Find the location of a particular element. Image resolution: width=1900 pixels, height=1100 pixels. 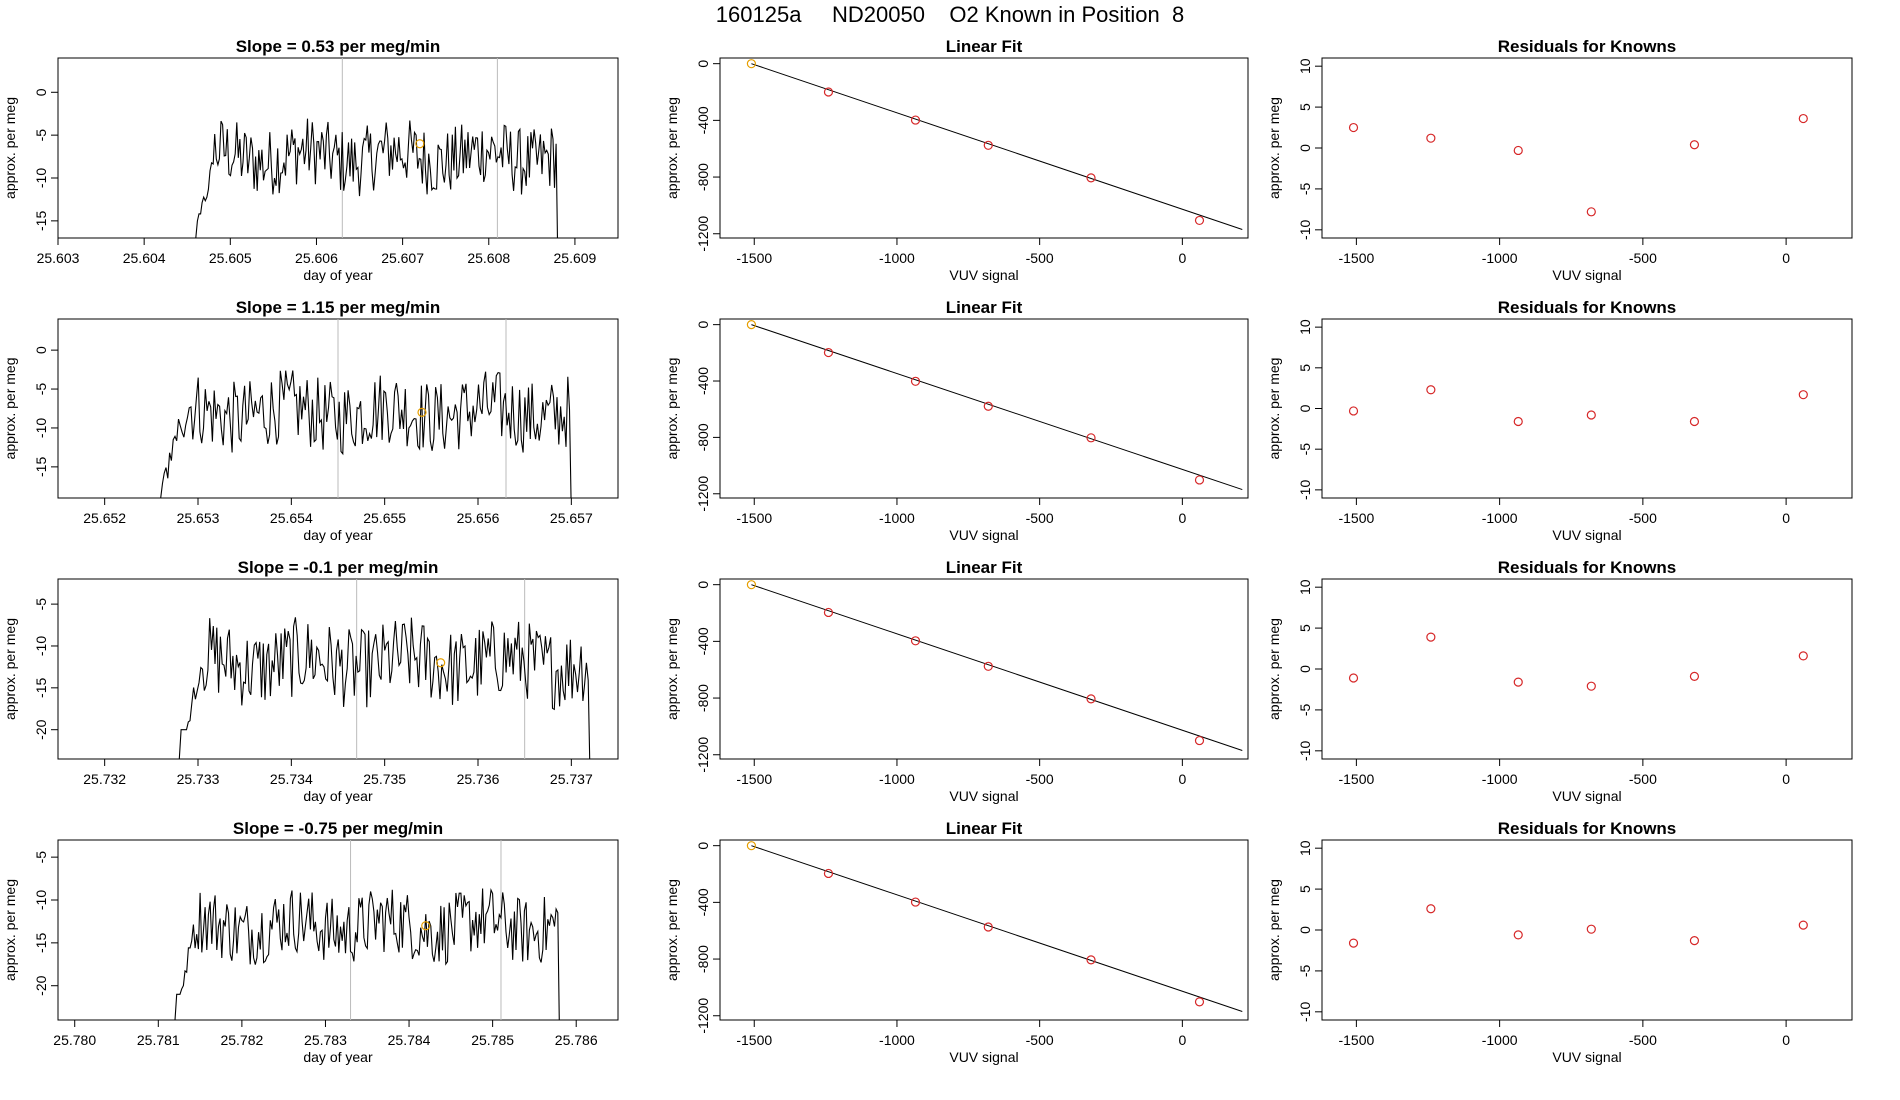

x-tick-label: 25.782 is located at coordinates (241, 1040).